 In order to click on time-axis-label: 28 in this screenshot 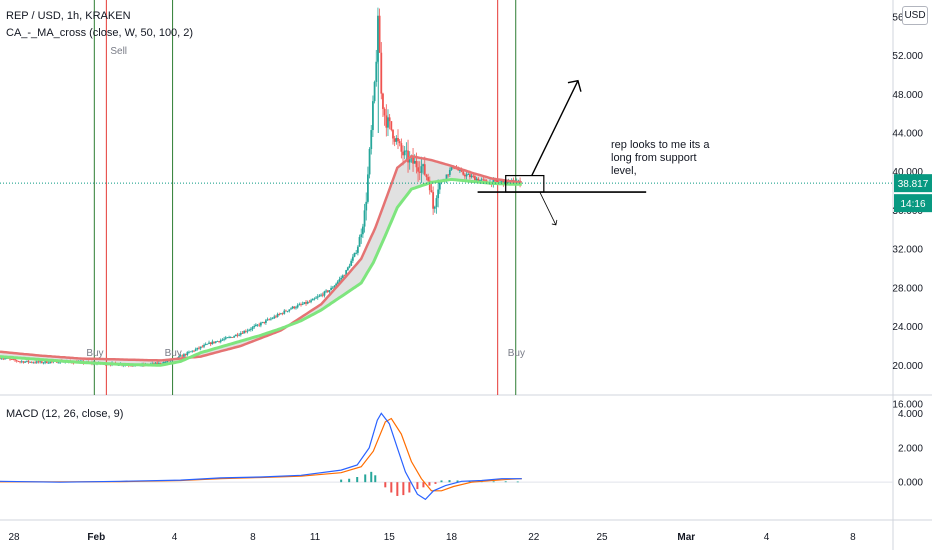, I will do `click(14, 537)`.